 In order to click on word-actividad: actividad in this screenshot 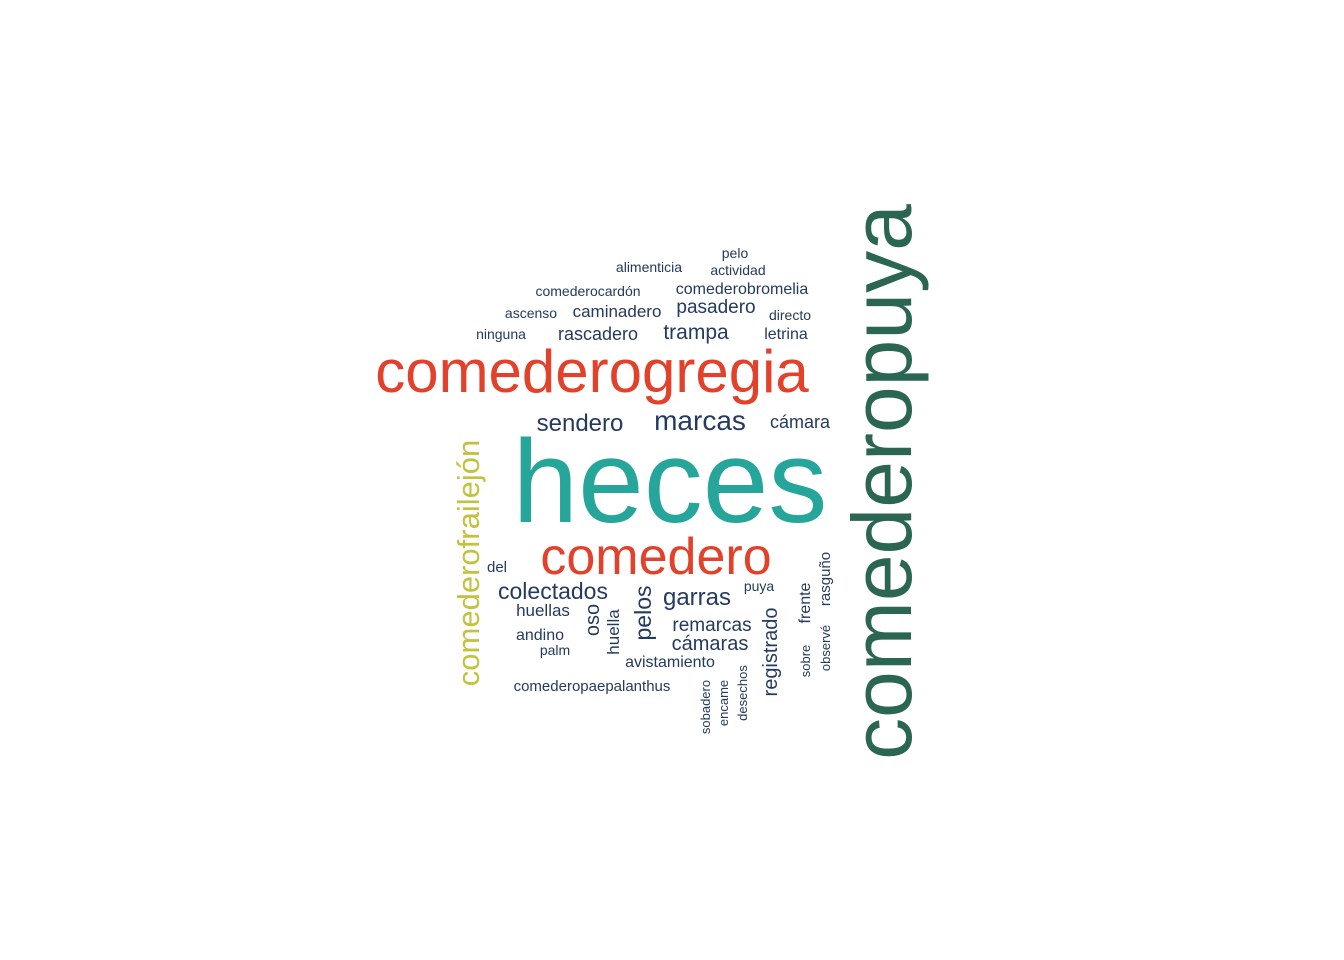, I will do `click(737, 270)`.